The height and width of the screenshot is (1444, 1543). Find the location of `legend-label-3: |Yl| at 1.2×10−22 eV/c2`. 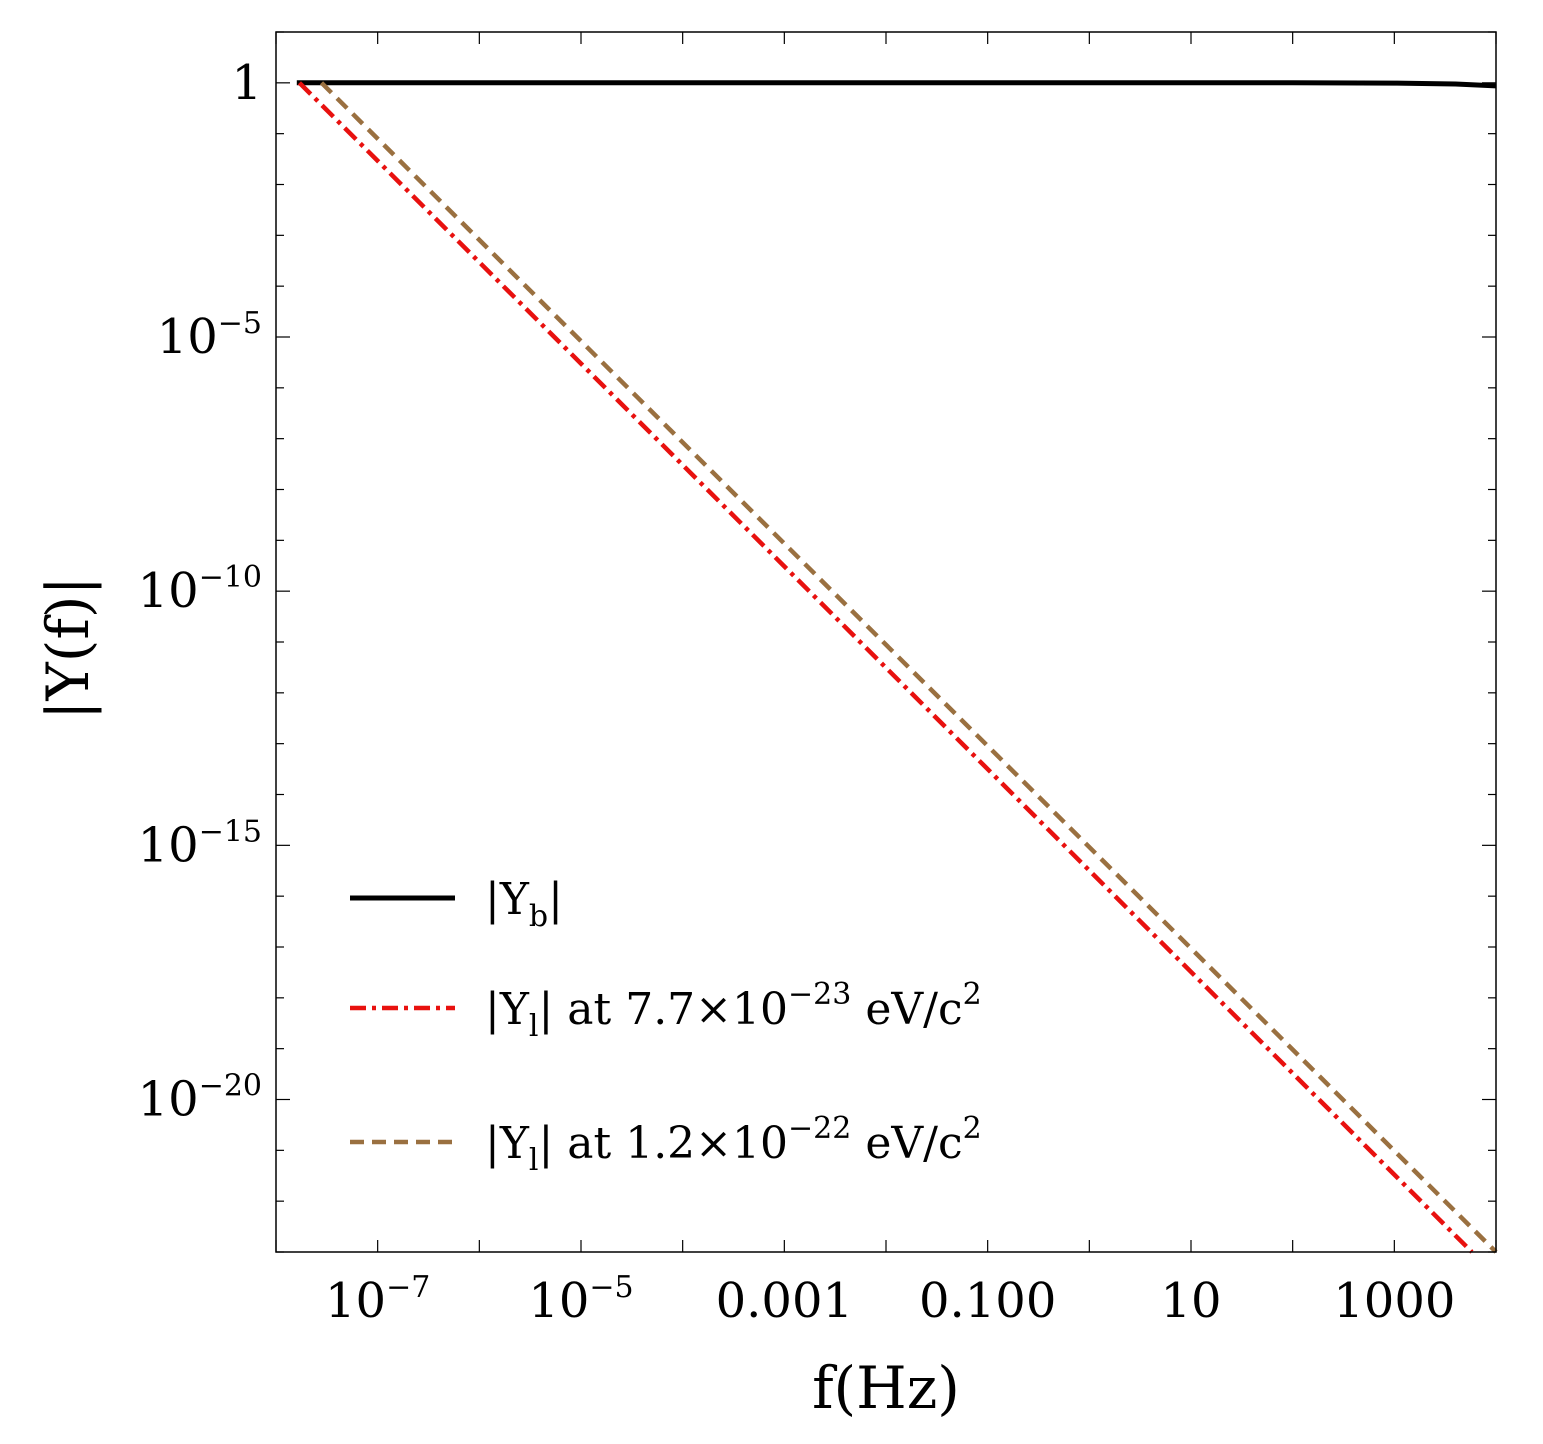

legend-label-3: |Yl| at 1.2×10−22 eV/c2 is located at coordinates (733, 1144).